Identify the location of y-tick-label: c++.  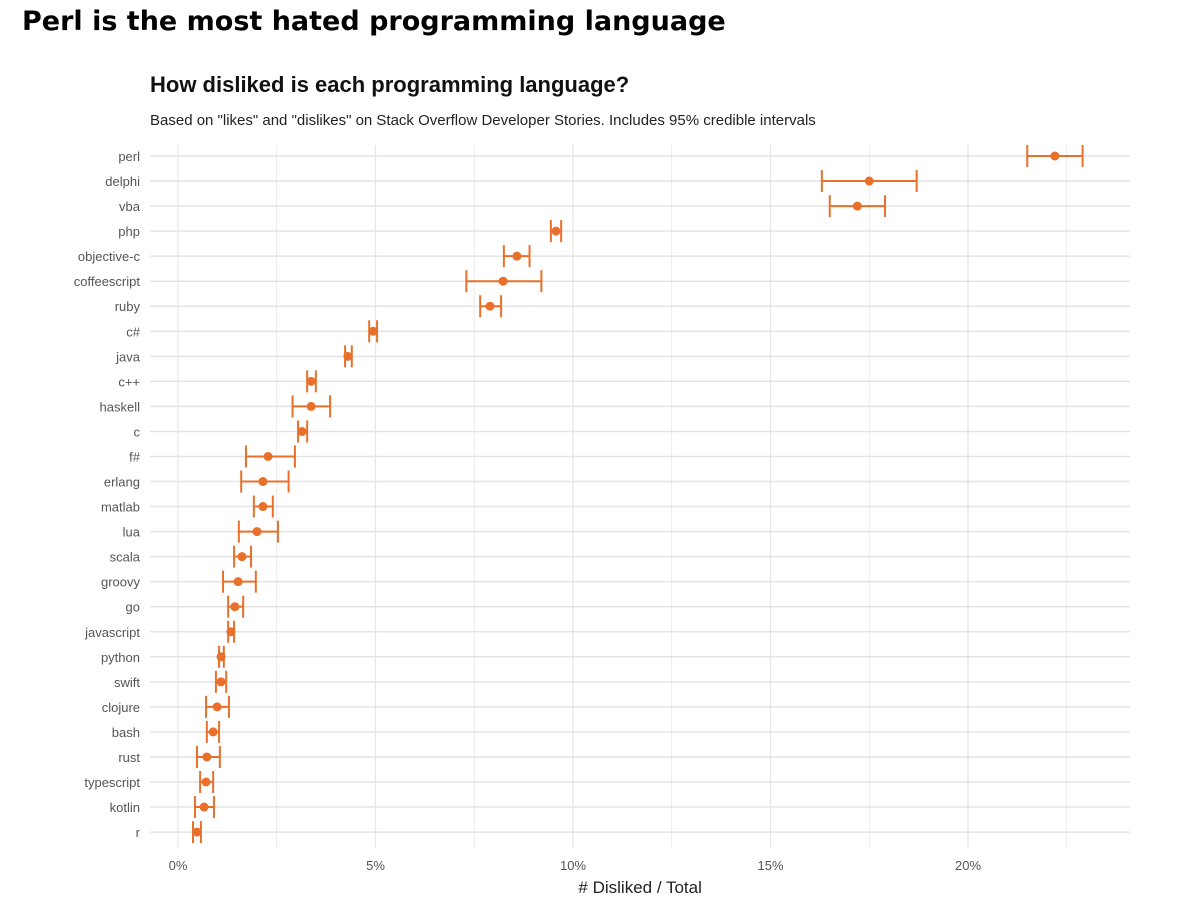
(129, 381).